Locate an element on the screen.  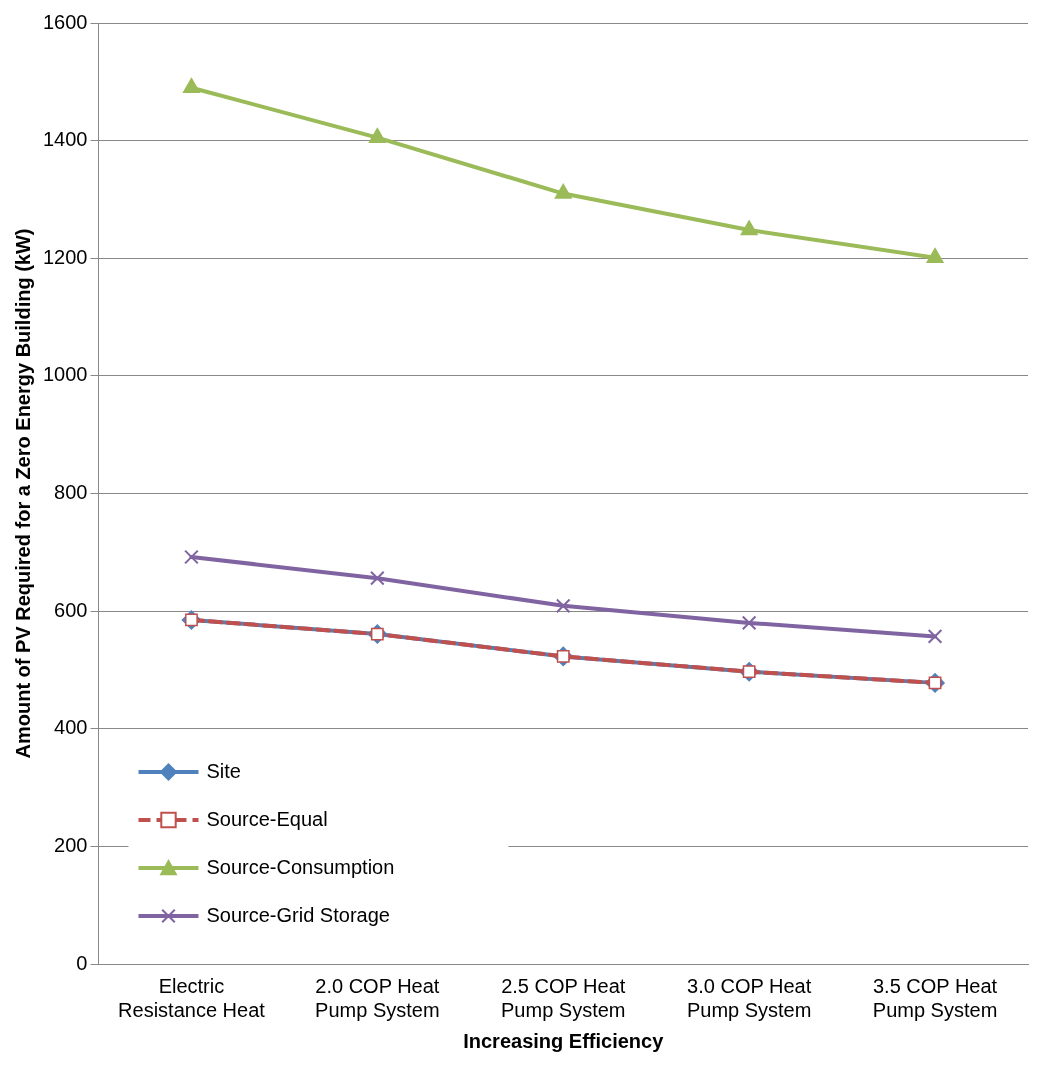
y-tick-label: 1400 is located at coordinates (65, 139).